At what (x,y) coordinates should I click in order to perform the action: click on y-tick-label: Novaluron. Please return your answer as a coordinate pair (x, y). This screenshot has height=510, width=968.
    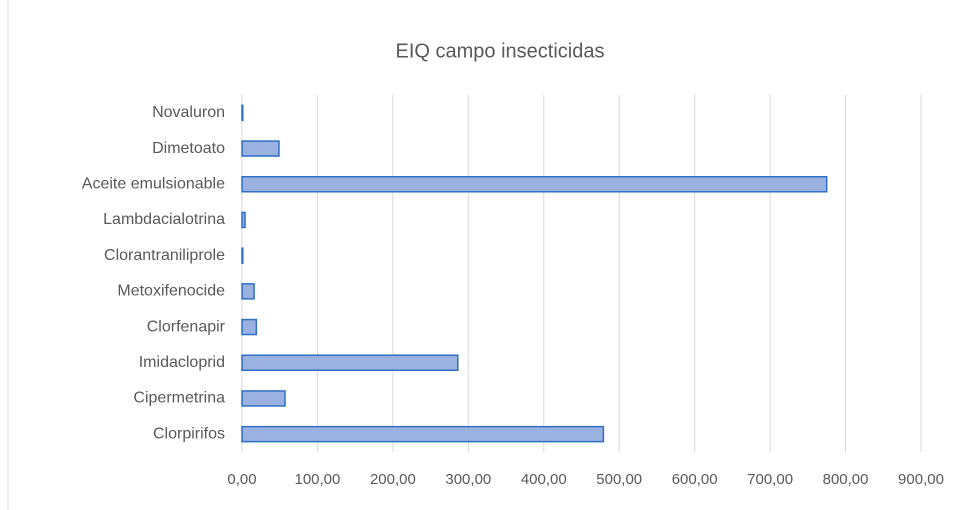
    Looking at the image, I should click on (188, 112).